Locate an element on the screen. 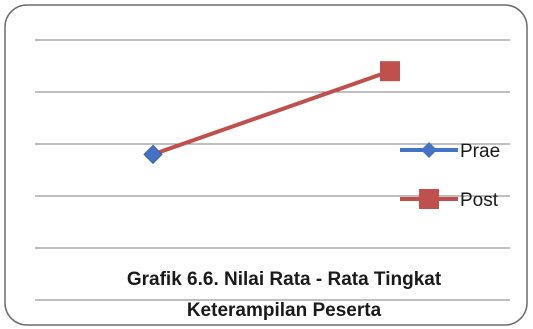  data-point-post is located at coordinates (390, 71).